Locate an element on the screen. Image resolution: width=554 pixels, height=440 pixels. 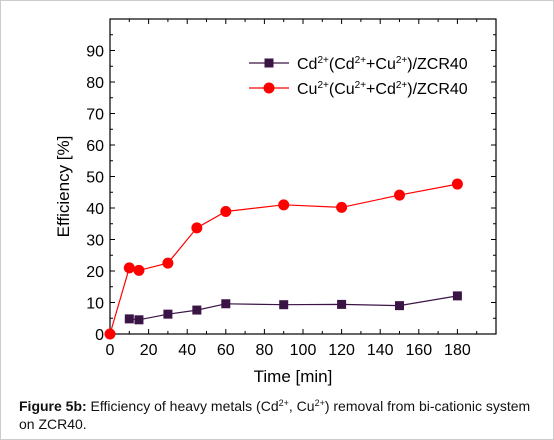
legend-text: +Cu is located at coordinates (381, 64).